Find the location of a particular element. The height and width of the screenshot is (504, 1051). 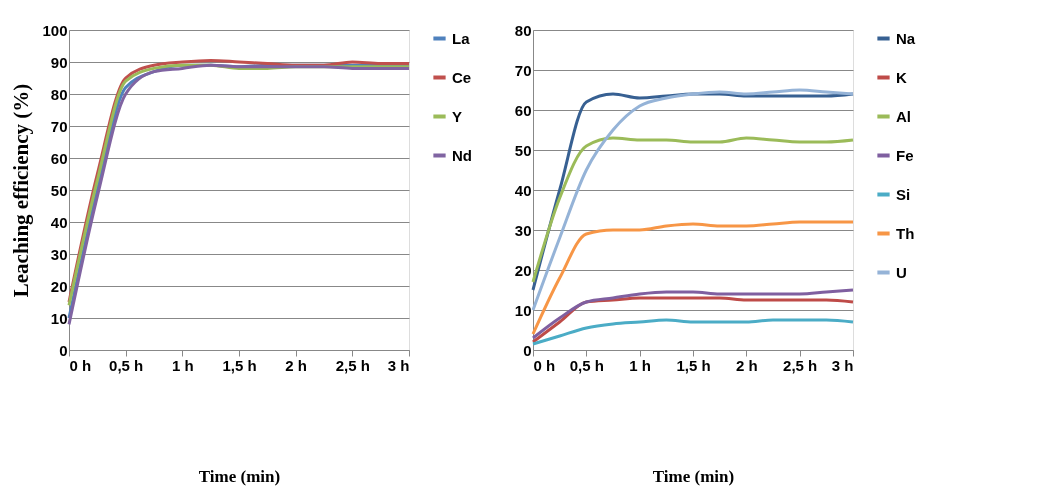

legend-label: Na is located at coordinates (906, 38).